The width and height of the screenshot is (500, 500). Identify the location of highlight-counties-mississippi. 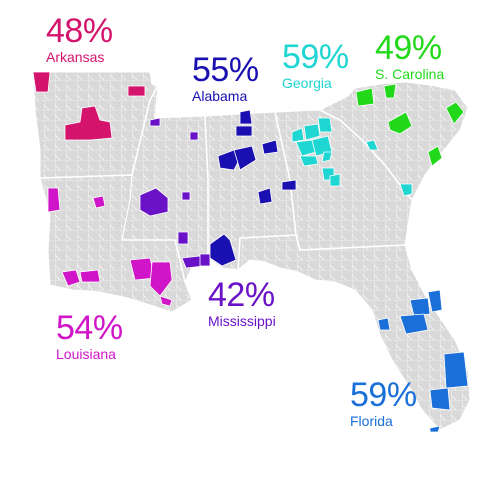
(175, 193).